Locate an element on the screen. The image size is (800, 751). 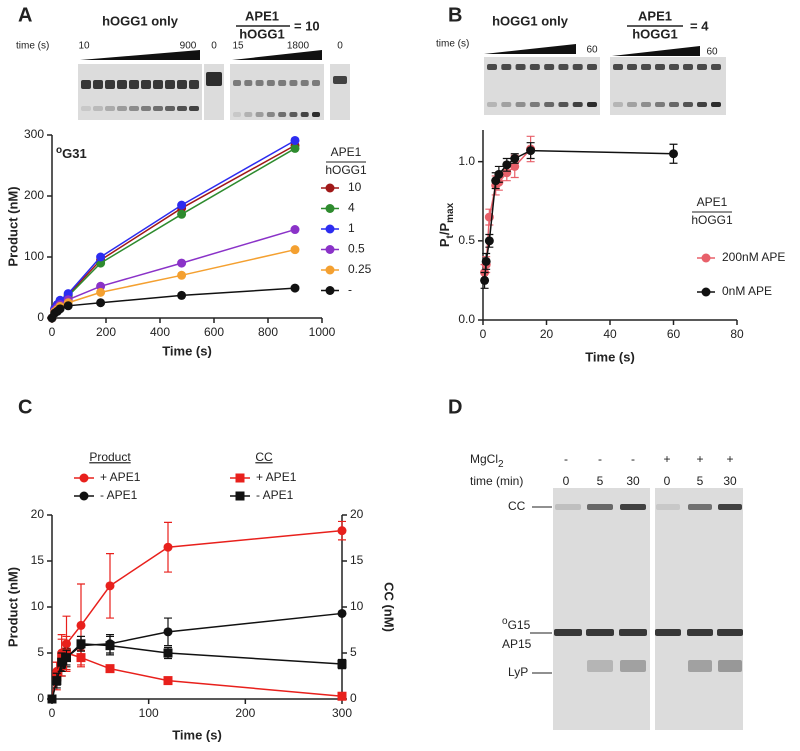
y-tick-label: 15 is located at coordinates (38, 560).